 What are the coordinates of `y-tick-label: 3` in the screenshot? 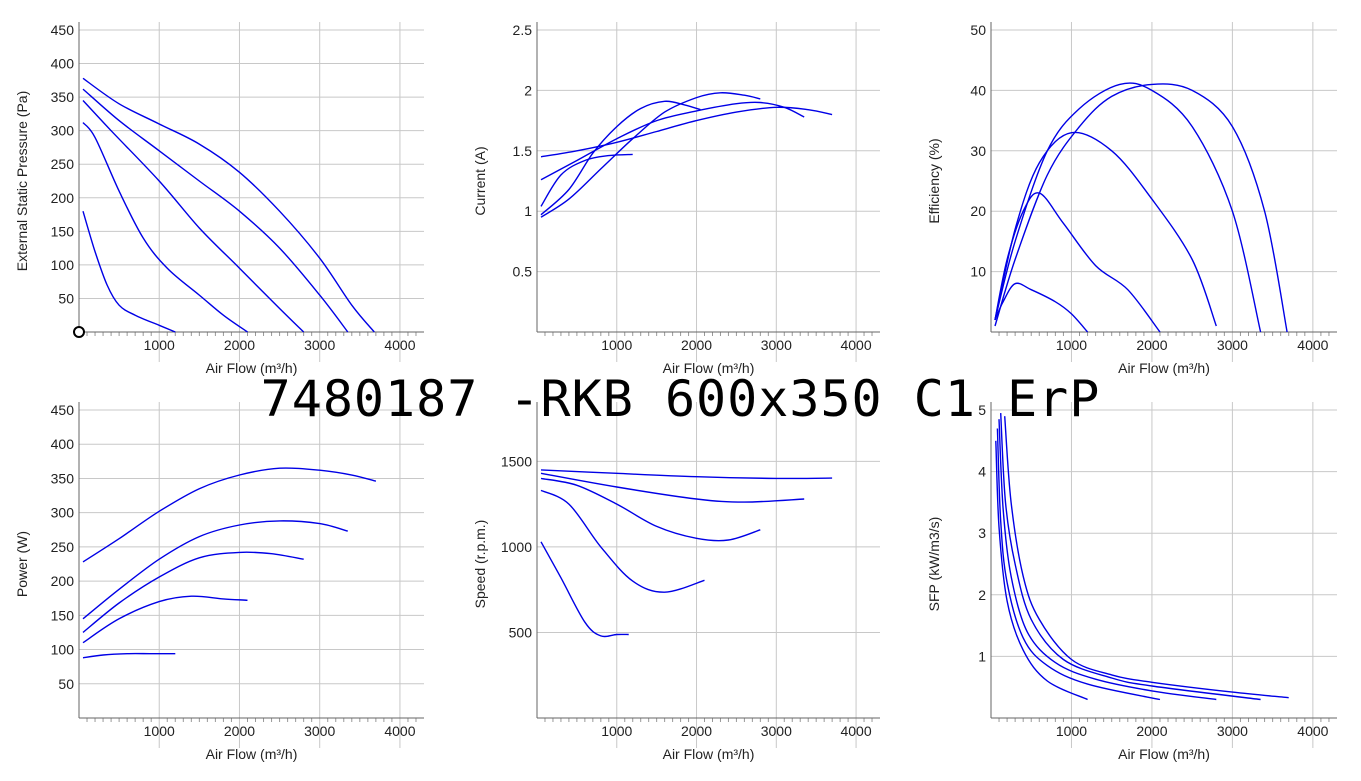 It's located at (982, 533).